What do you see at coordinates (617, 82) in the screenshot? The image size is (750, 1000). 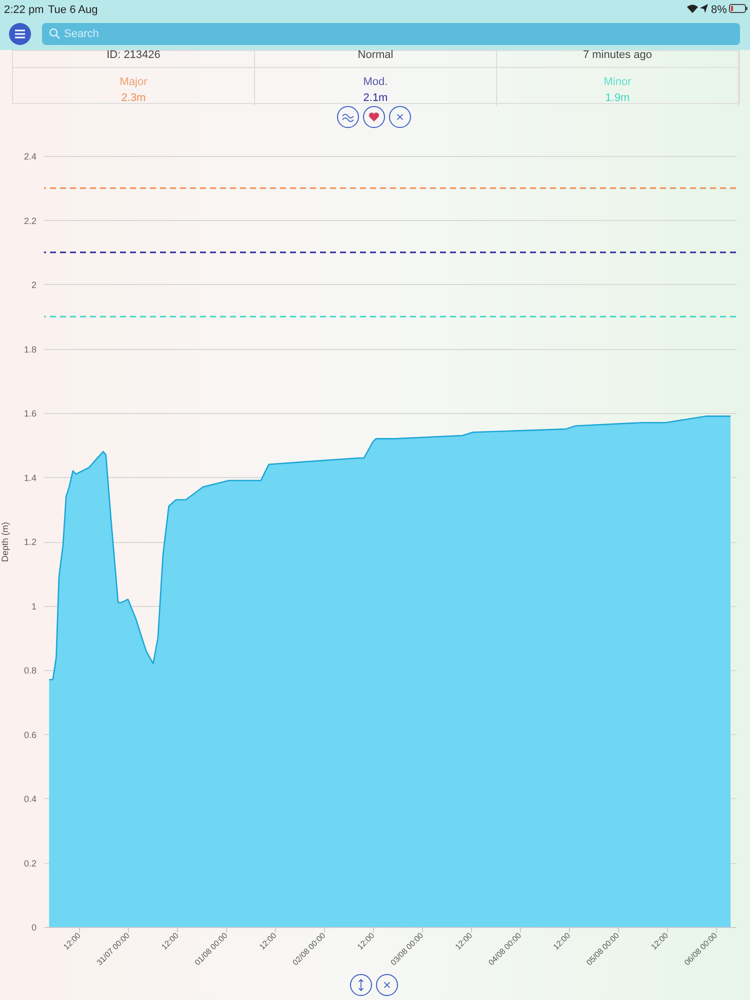 I see `ref-line-label: Minor` at bounding box center [617, 82].